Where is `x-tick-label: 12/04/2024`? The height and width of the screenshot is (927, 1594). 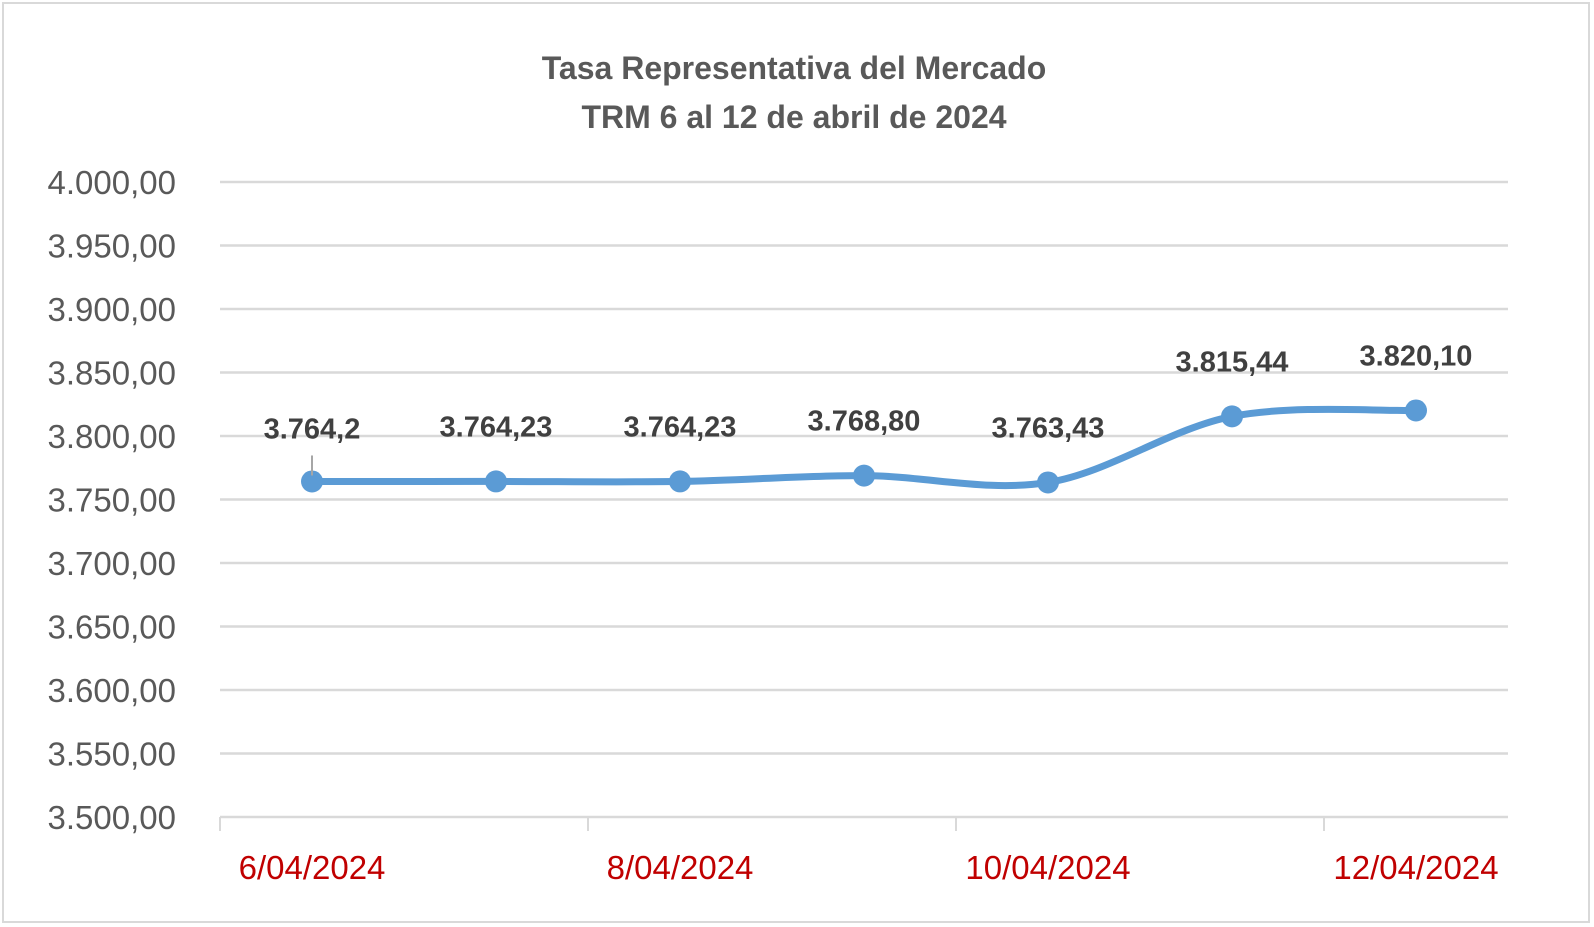 x-tick-label: 12/04/2024 is located at coordinates (1415, 867).